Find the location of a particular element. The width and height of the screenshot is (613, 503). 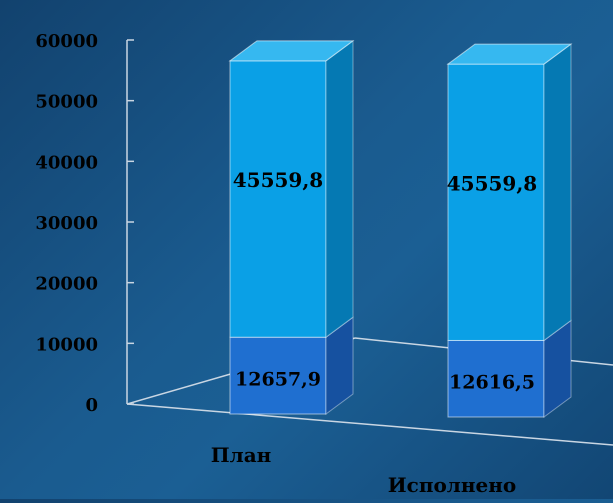

data-label: 12657,9 is located at coordinates (278, 380).